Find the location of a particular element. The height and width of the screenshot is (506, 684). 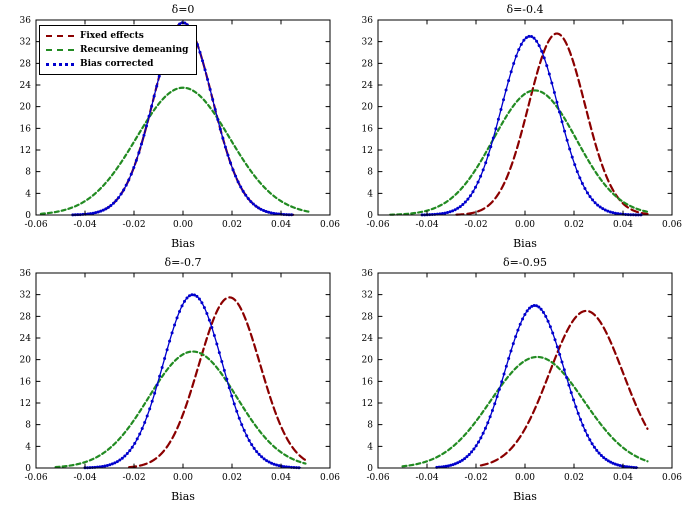

legend-item-bias-corrected: Bias corrected is located at coordinates (117, 64).